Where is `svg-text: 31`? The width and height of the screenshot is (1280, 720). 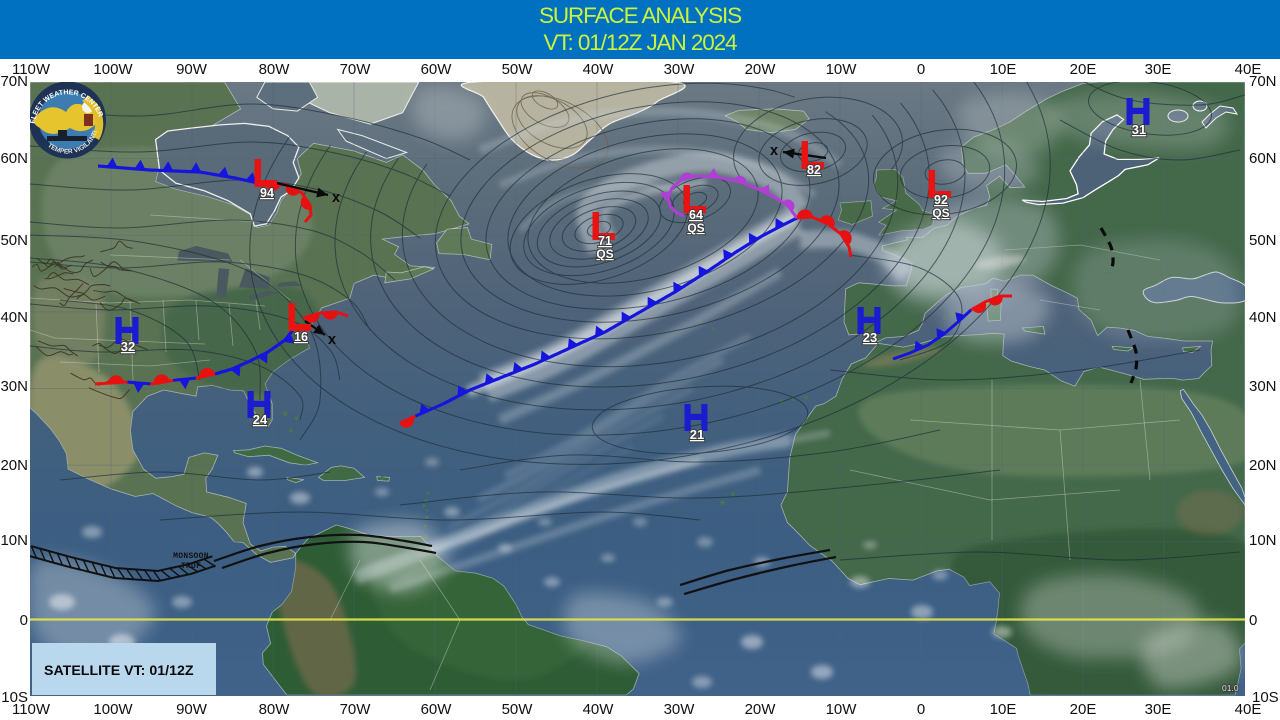 svg-text: 31 is located at coordinates (1139, 129).